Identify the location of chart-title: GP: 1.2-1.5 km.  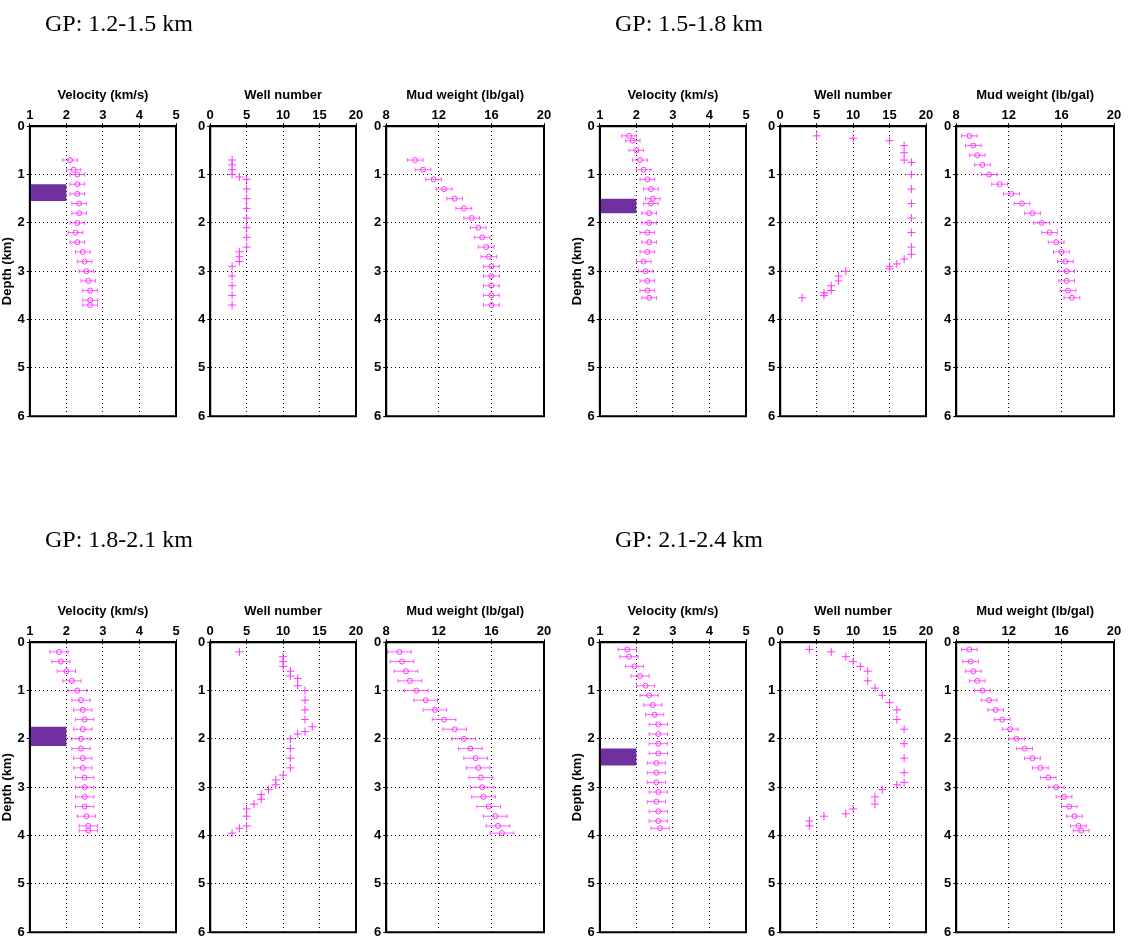
(119, 23).